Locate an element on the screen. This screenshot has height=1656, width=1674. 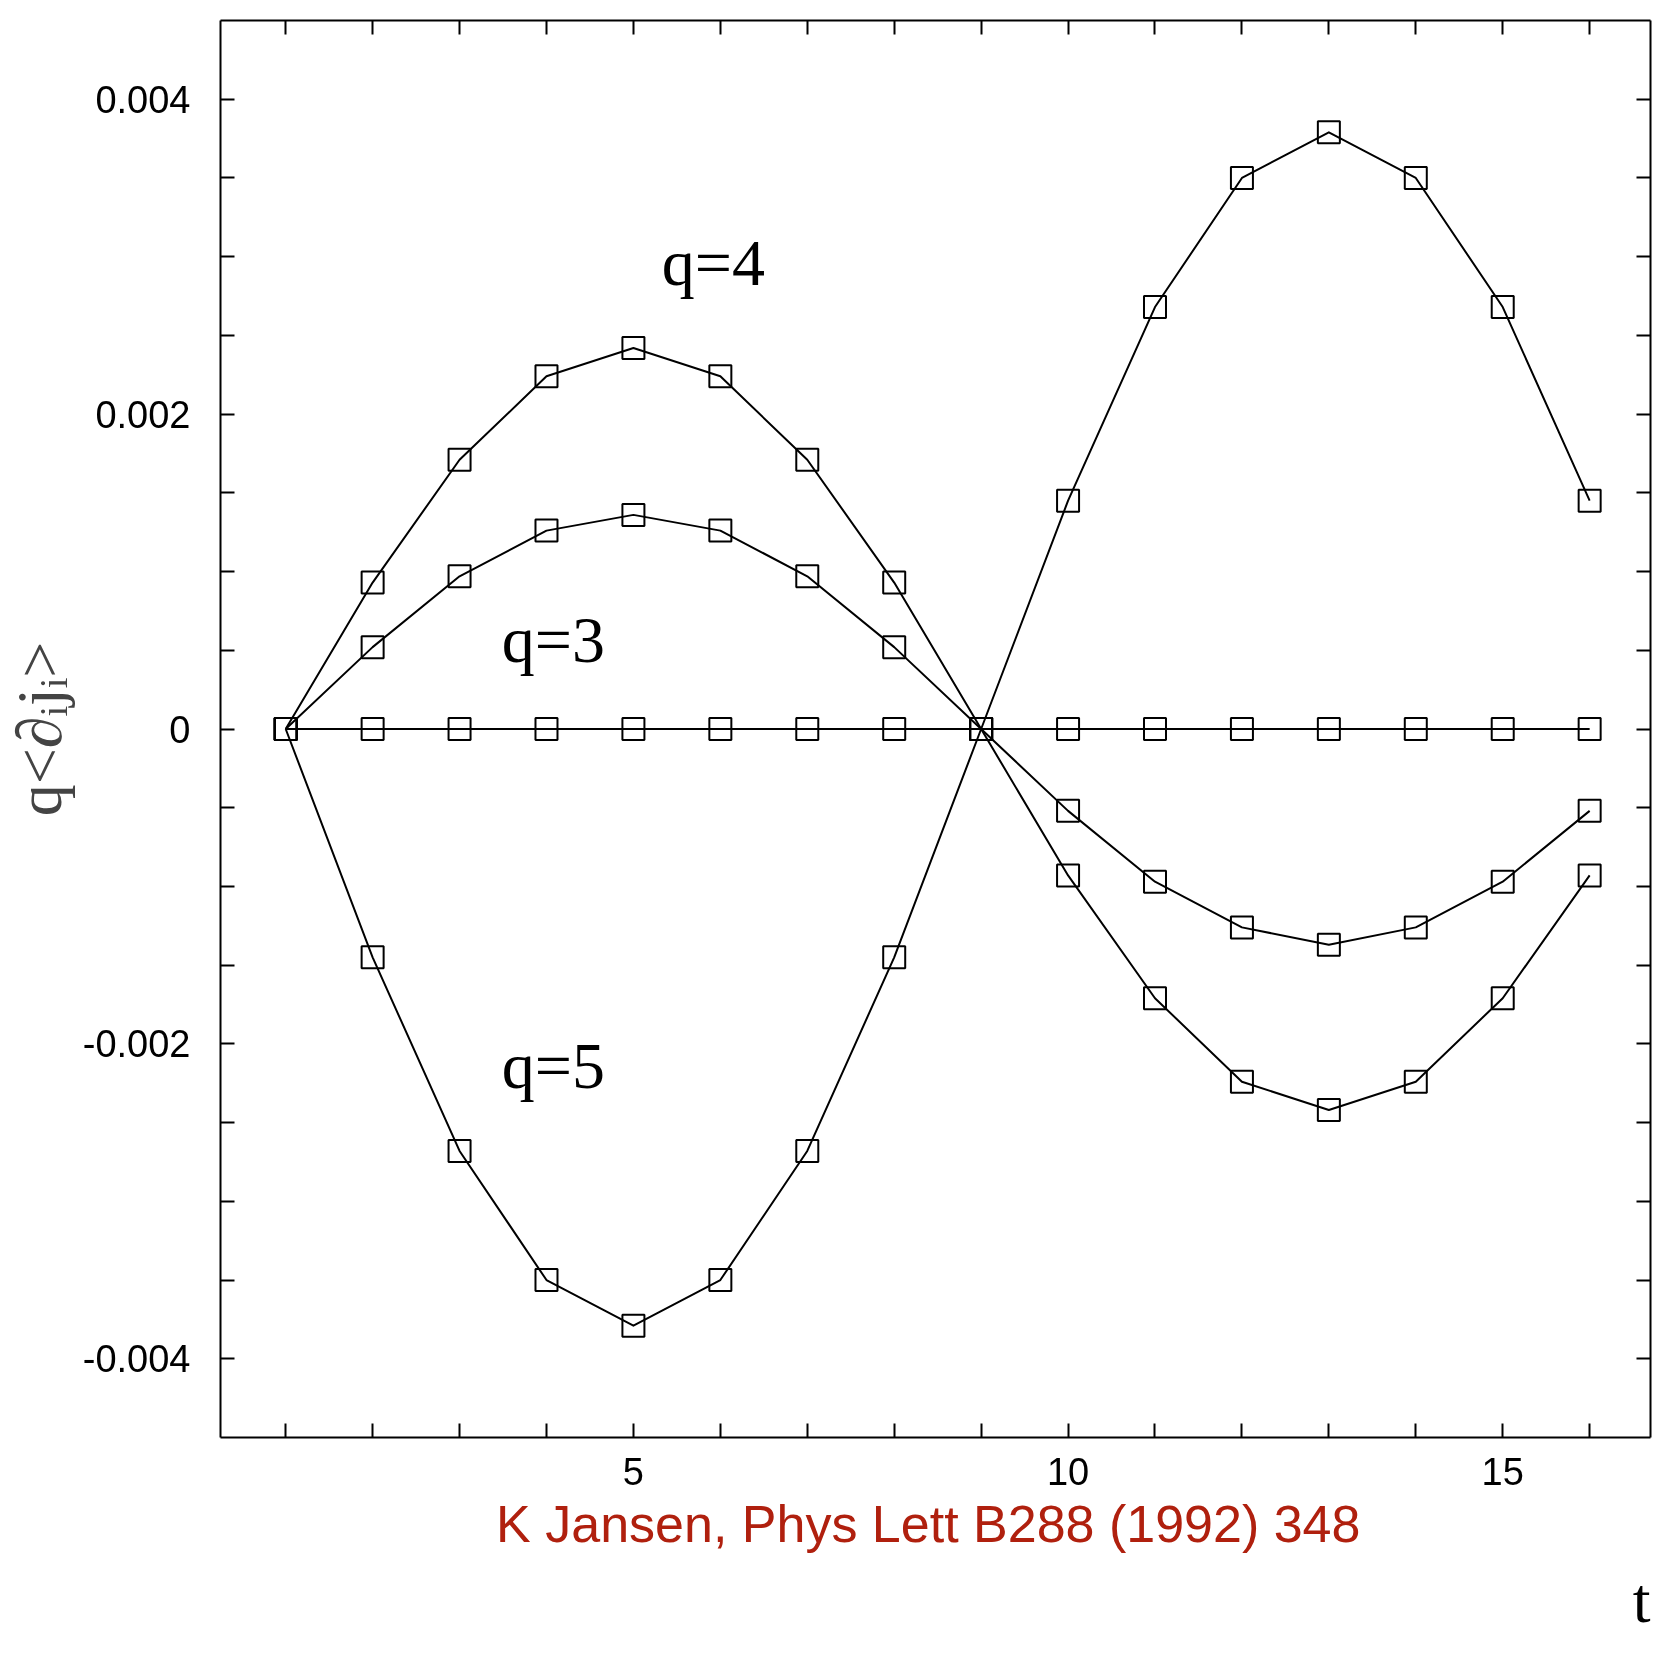
y-tick-label: 0.002 is located at coordinates (143, 414).